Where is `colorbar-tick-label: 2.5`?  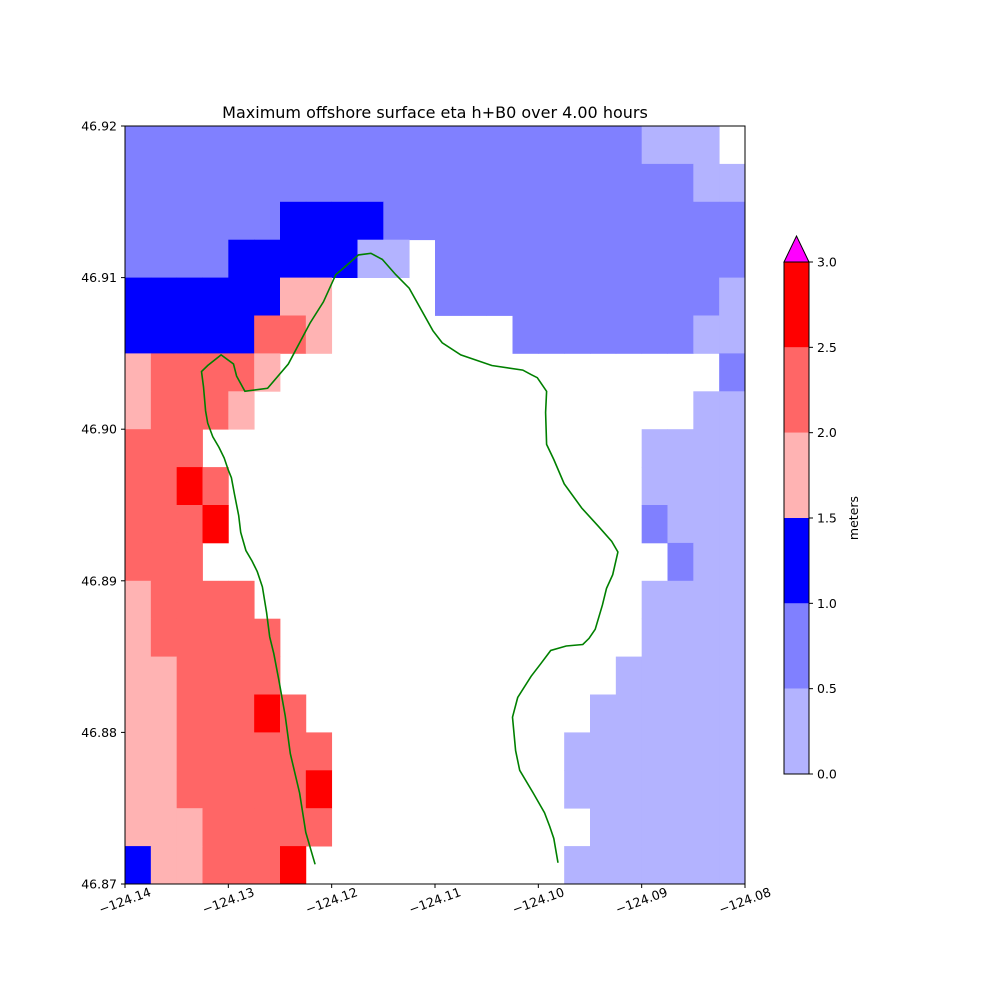
colorbar-tick-label: 2.5 is located at coordinates (827, 347).